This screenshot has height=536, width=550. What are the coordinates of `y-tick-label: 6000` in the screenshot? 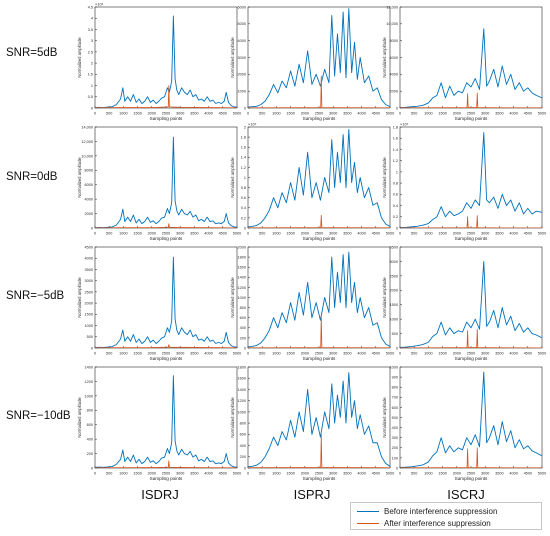 It's located at (394, 58).